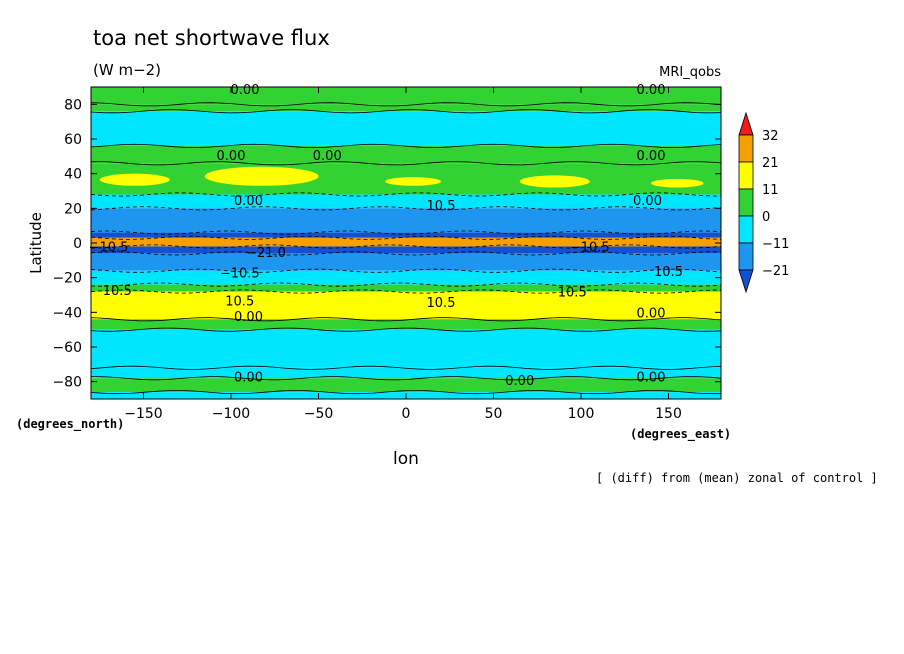 This screenshot has height=654, width=904. What do you see at coordinates (680, 434) in the screenshot?
I see `x-unit-label: (degrees_east)` at bounding box center [680, 434].